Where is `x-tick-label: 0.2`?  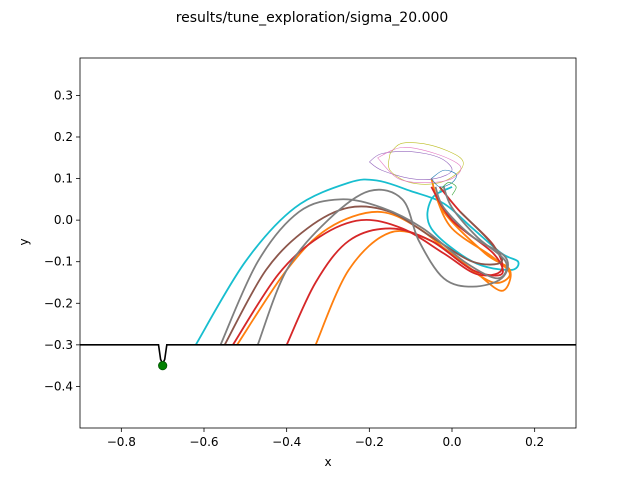
x-tick-label: 0.2 is located at coordinates (534, 442).